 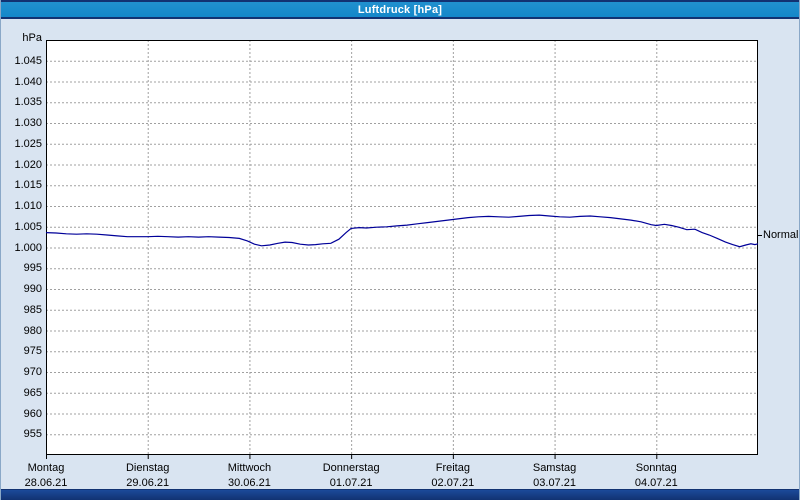 What do you see at coordinates (32, 392) in the screenshot?
I see `y-tick-label: 965` at bounding box center [32, 392].